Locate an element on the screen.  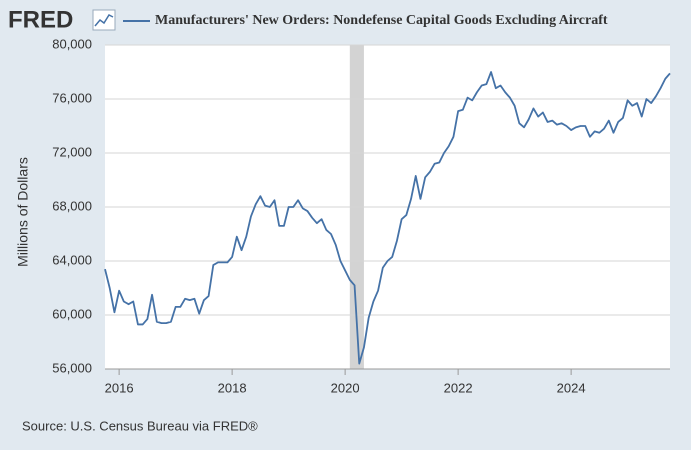
y-tick-label: 76,000 is located at coordinates (72, 97).